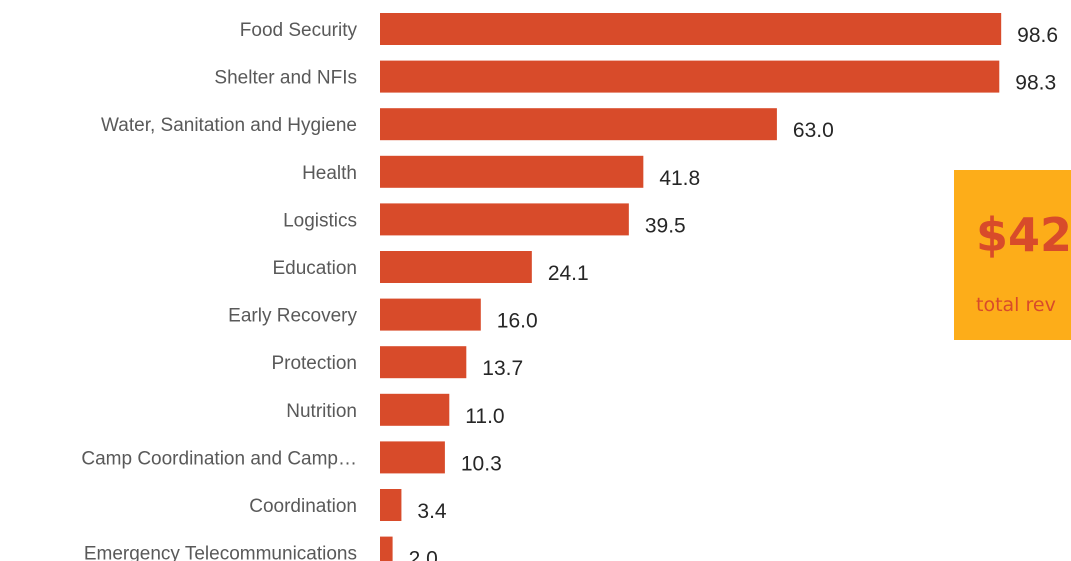 The width and height of the screenshot is (1071, 561). What do you see at coordinates (292, 316) in the screenshot?
I see `category-label: Early Recovery` at bounding box center [292, 316].